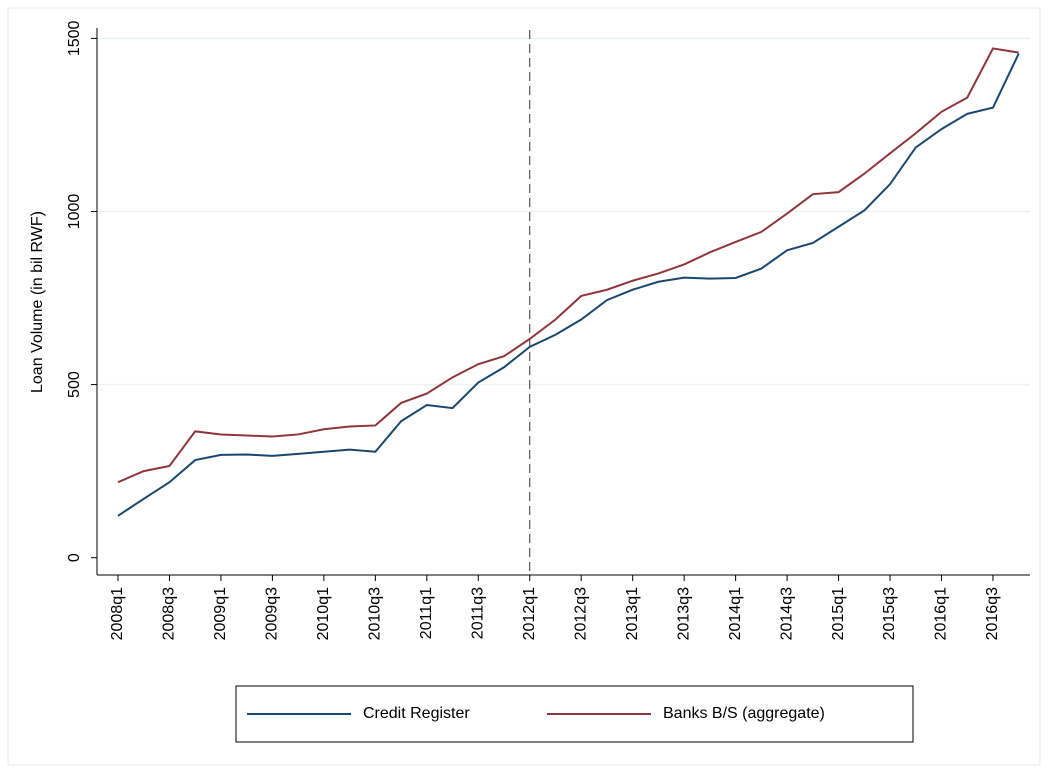 Image resolution: width=1049 pixels, height=777 pixels. I want to click on y-axis-label: Loan Volume (in bil RWF), so click(37, 302).